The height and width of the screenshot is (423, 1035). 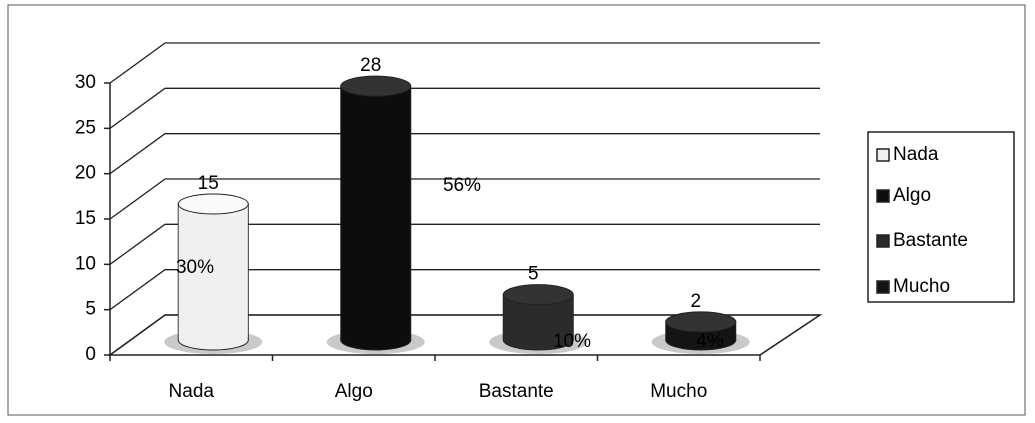 What do you see at coordinates (370, 65) in the screenshot?
I see `data-label: 28` at bounding box center [370, 65].